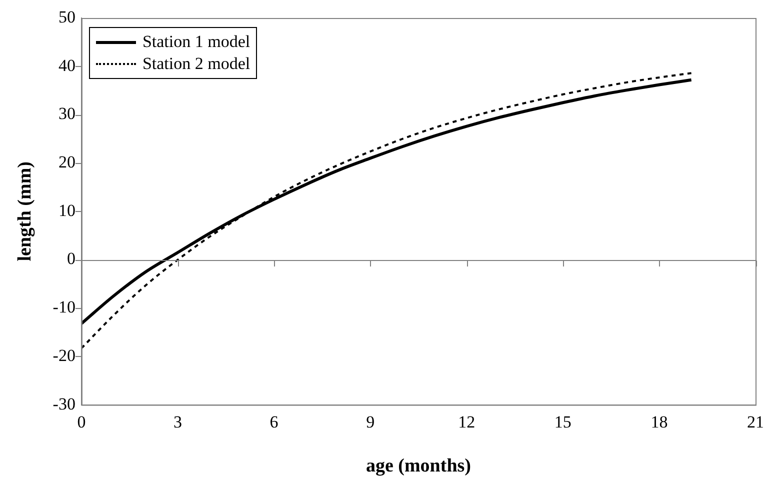  What do you see at coordinates (467, 422) in the screenshot?
I see `x-tick-label: 12` at bounding box center [467, 422].